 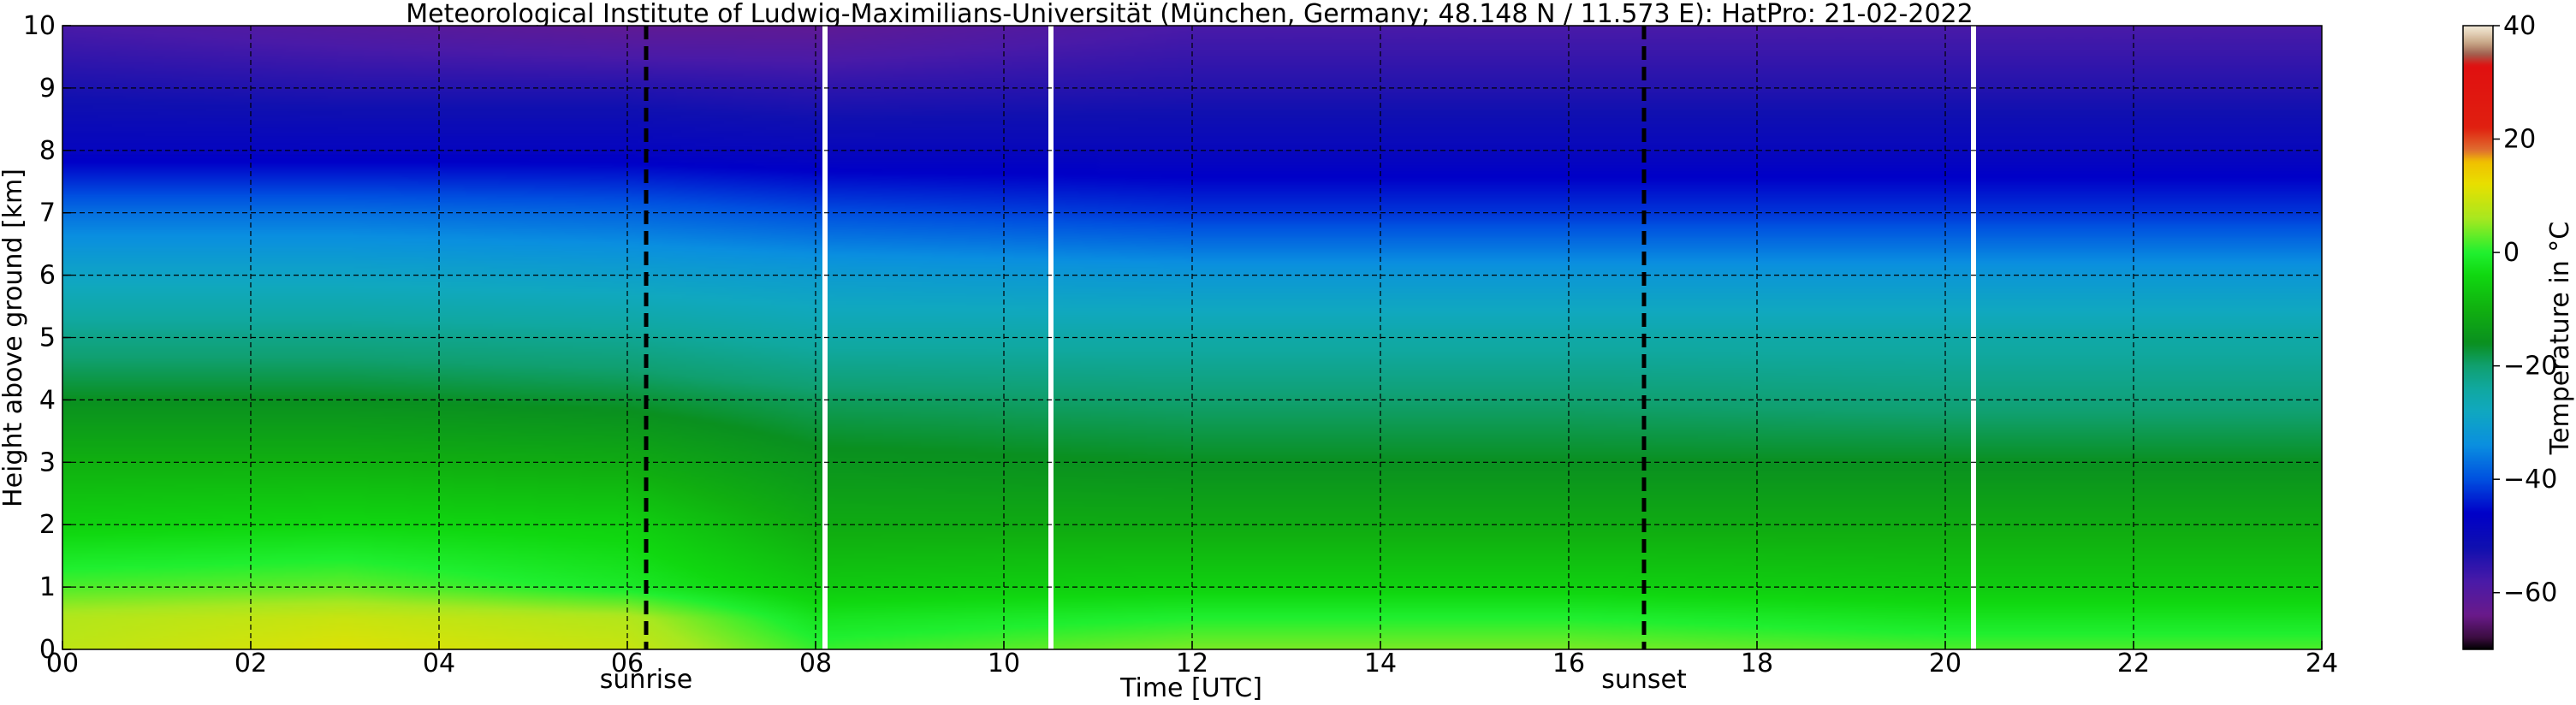 What do you see at coordinates (1380, 663) in the screenshot?
I see `x-tick-label: 14` at bounding box center [1380, 663].